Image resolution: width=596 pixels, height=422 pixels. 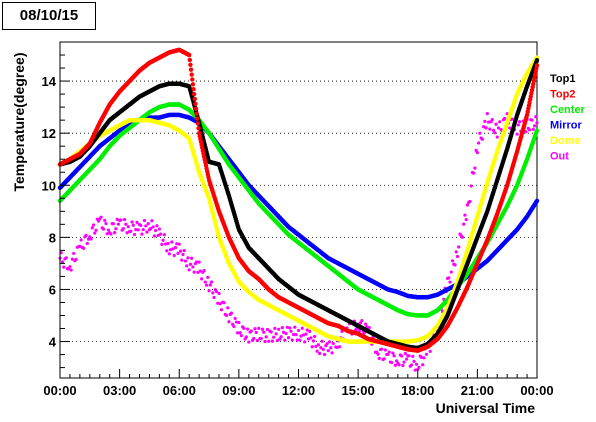 What do you see at coordinates (49, 133) in the screenshot?
I see `y-tick-label-4: 12` at bounding box center [49, 133].